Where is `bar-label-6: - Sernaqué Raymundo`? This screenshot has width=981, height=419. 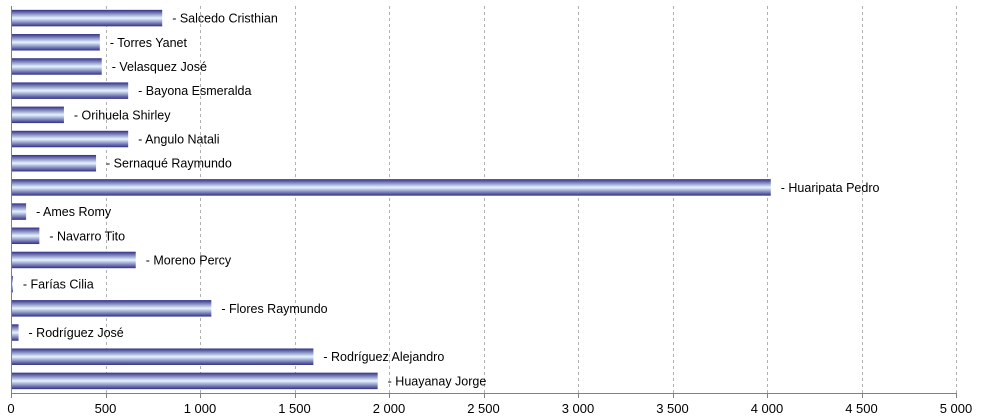 bar-label-6: - Sernaqué Raymundo is located at coordinates (169, 164).